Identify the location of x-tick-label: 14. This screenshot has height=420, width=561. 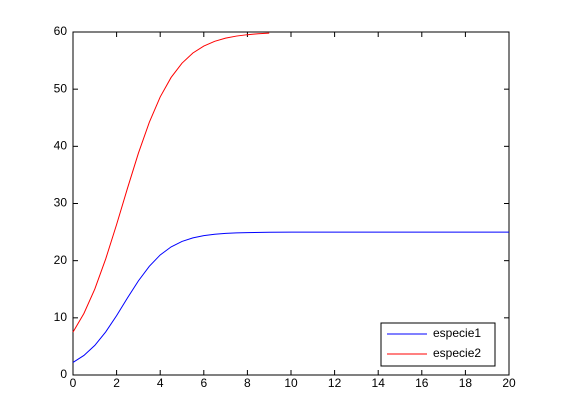
(379, 383).